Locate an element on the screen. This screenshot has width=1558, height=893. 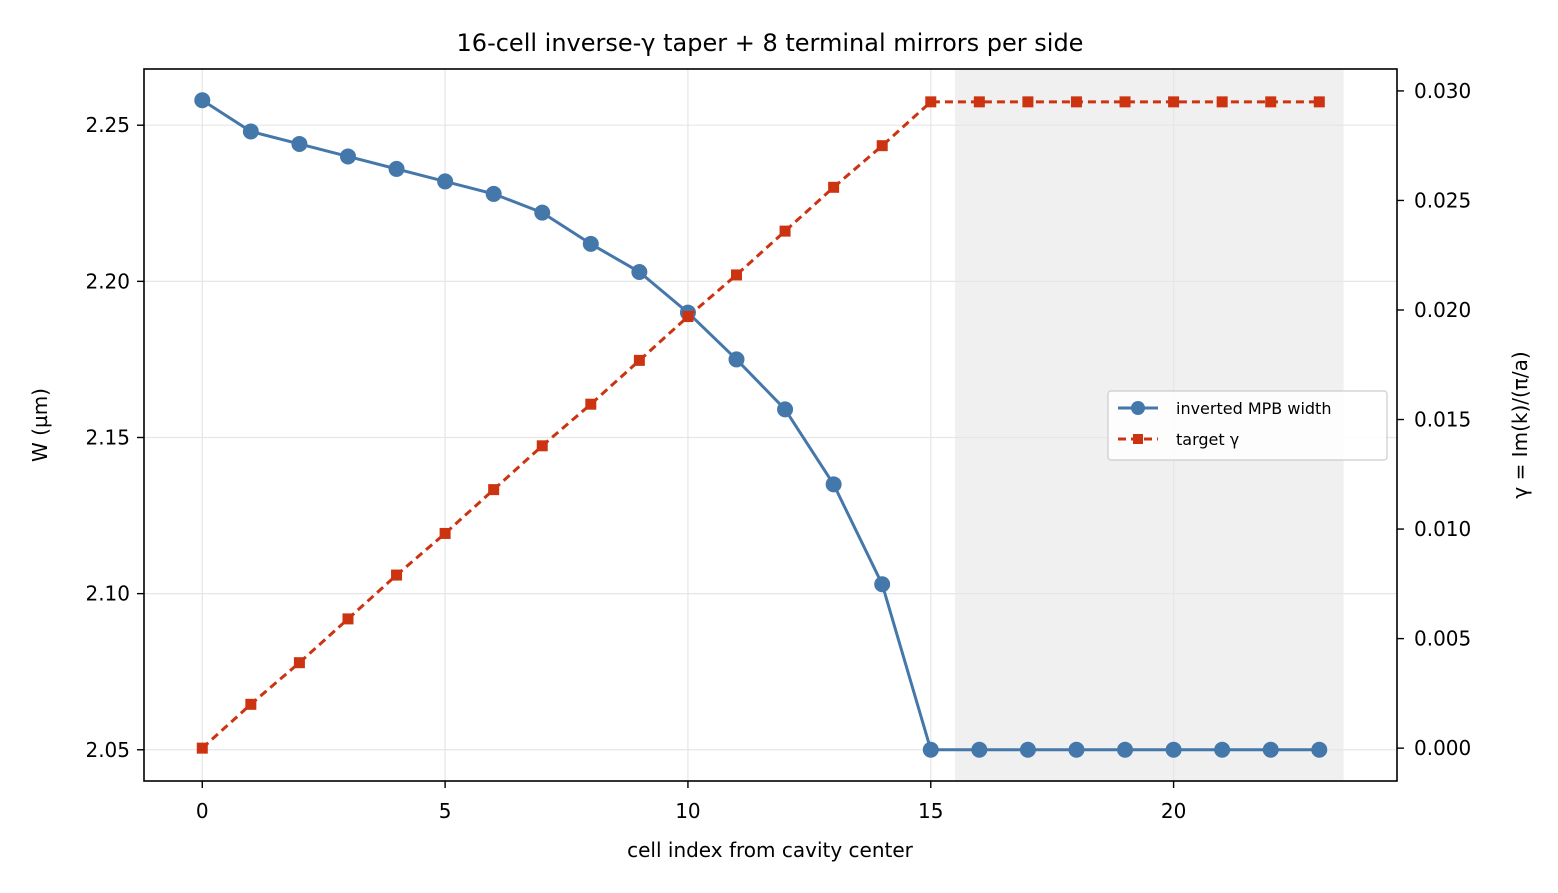
legend-box is located at coordinates (1247, 425).